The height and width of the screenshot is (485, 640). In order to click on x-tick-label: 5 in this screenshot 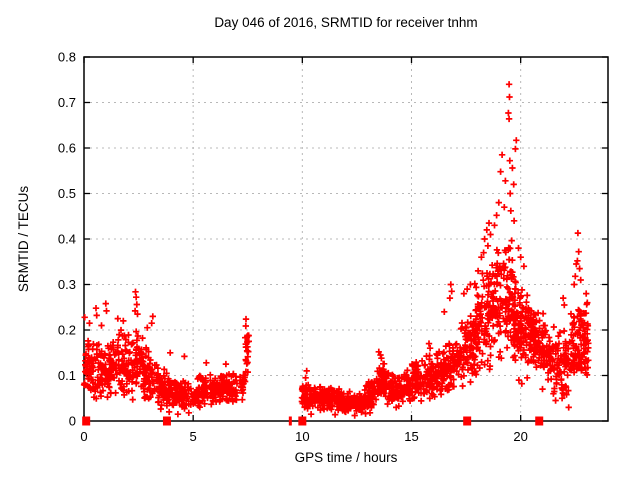, I will do `click(193, 436)`.